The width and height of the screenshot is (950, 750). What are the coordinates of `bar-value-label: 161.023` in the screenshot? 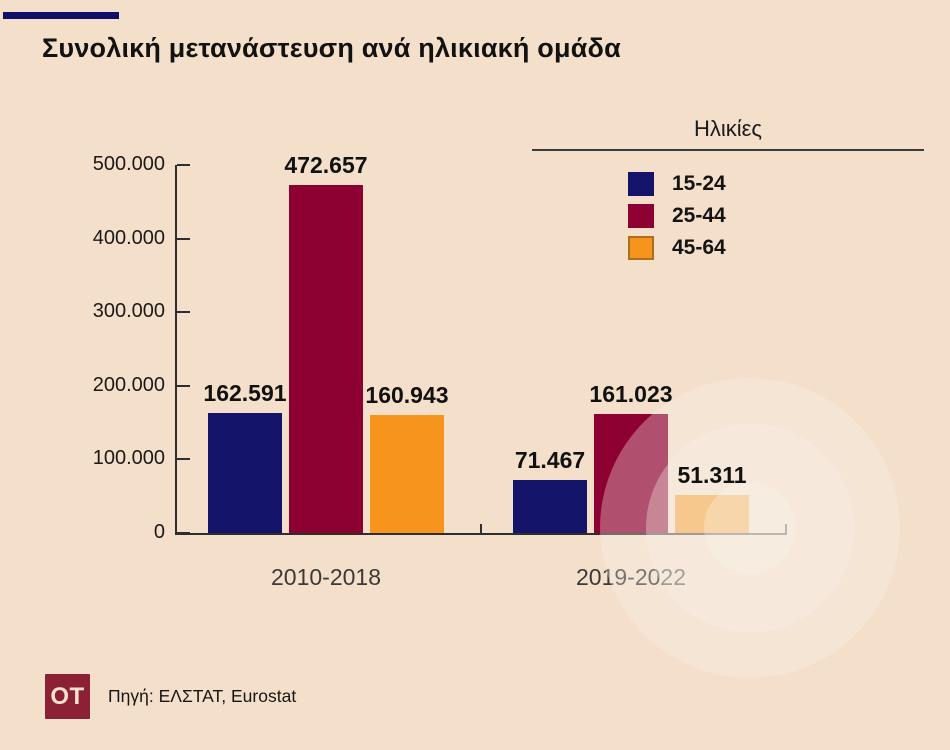 It's located at (631, 394).